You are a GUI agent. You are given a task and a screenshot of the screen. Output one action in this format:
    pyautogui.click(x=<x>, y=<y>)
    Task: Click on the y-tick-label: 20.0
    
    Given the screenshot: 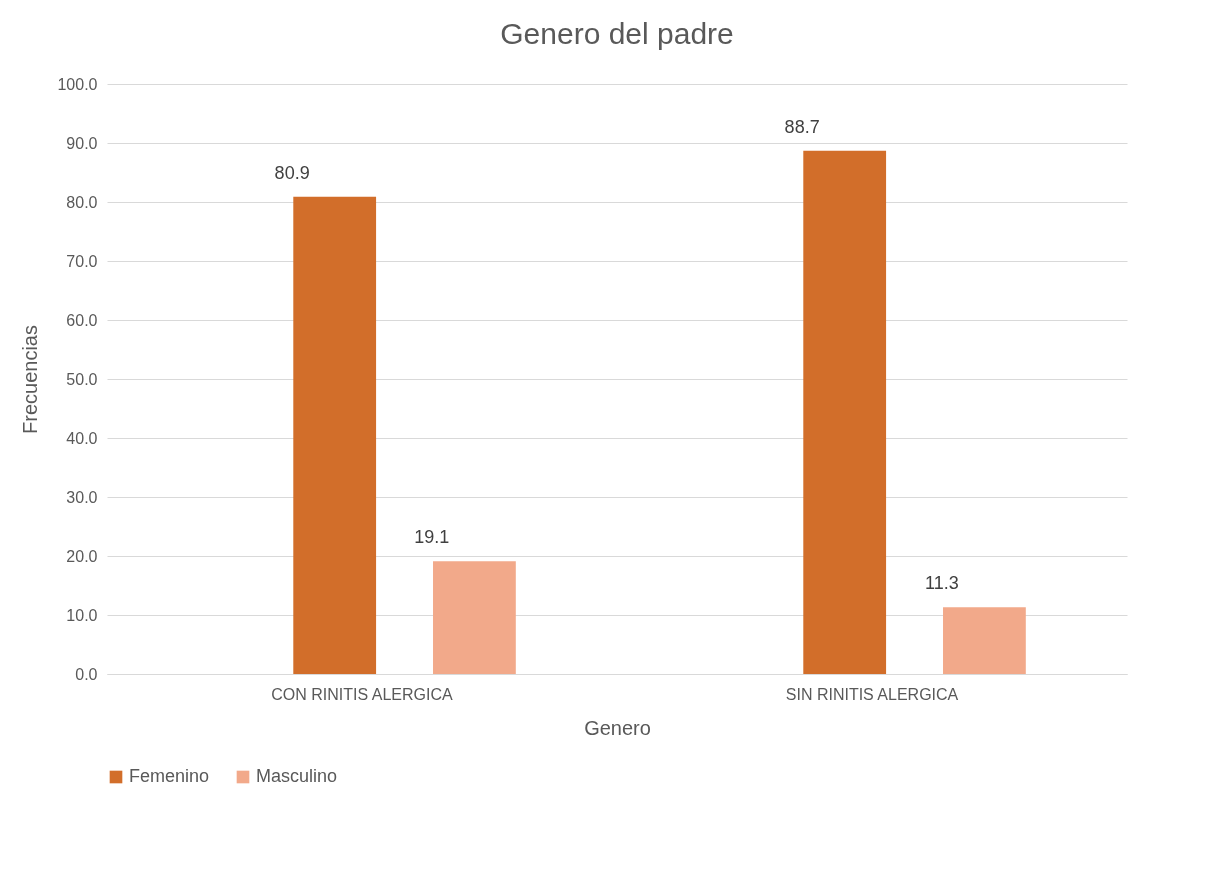 What is the action you would take?
    pyautogui.click(x=82, y=556)
    